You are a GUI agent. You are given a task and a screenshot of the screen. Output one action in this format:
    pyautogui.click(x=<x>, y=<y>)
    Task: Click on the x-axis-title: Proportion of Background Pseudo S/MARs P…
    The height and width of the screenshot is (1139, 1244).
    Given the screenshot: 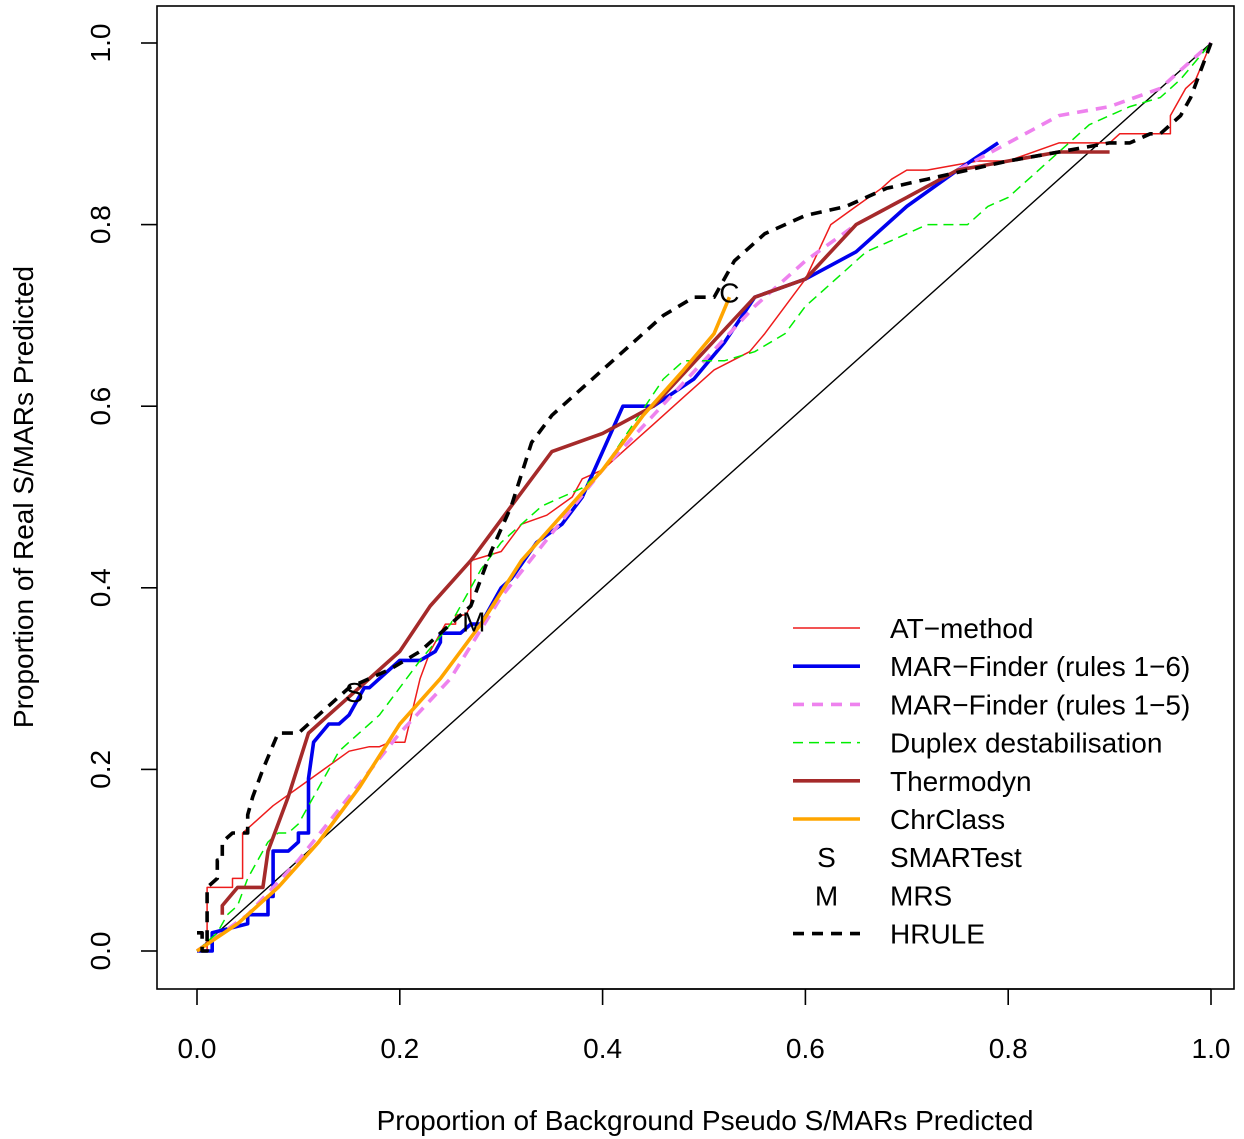 What is the action you would take?
    pyautogui.click(x=705, y=1120)
    